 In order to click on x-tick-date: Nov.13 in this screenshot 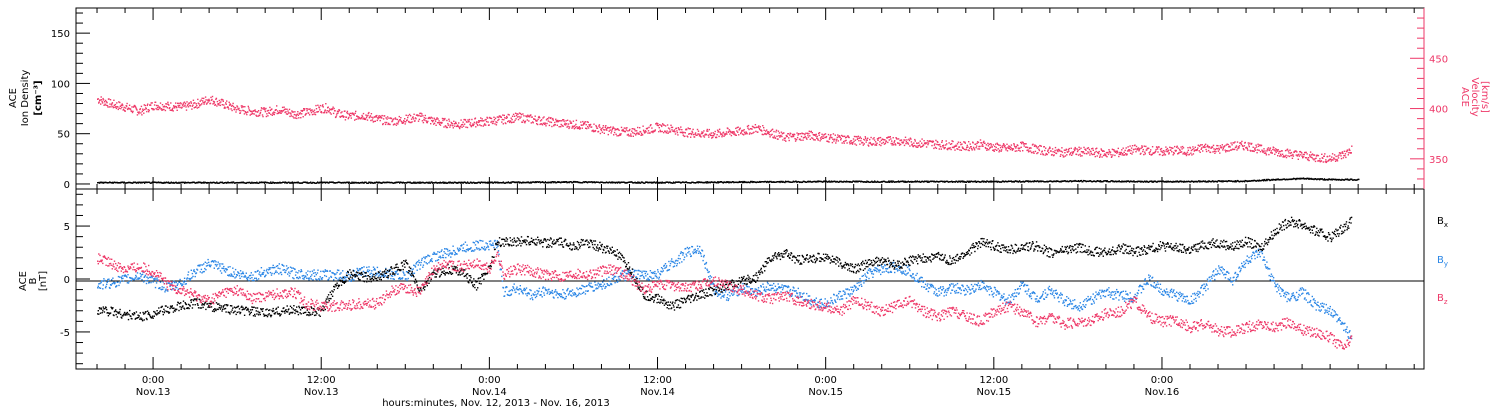, I will do `click(321, 392)`.